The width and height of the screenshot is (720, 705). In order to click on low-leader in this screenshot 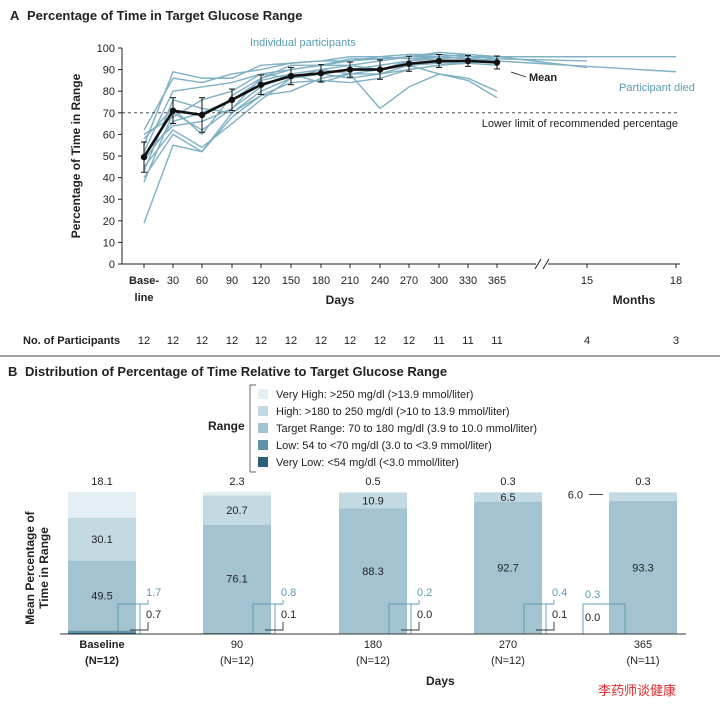, I will do `click(415, 602)`.